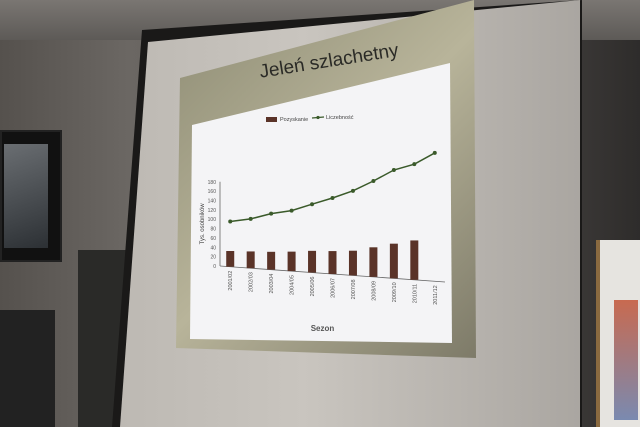  Describe the element at coordinates (313, 287) in the screenshot. I see `x-tick-label: 2005/06` at that location.